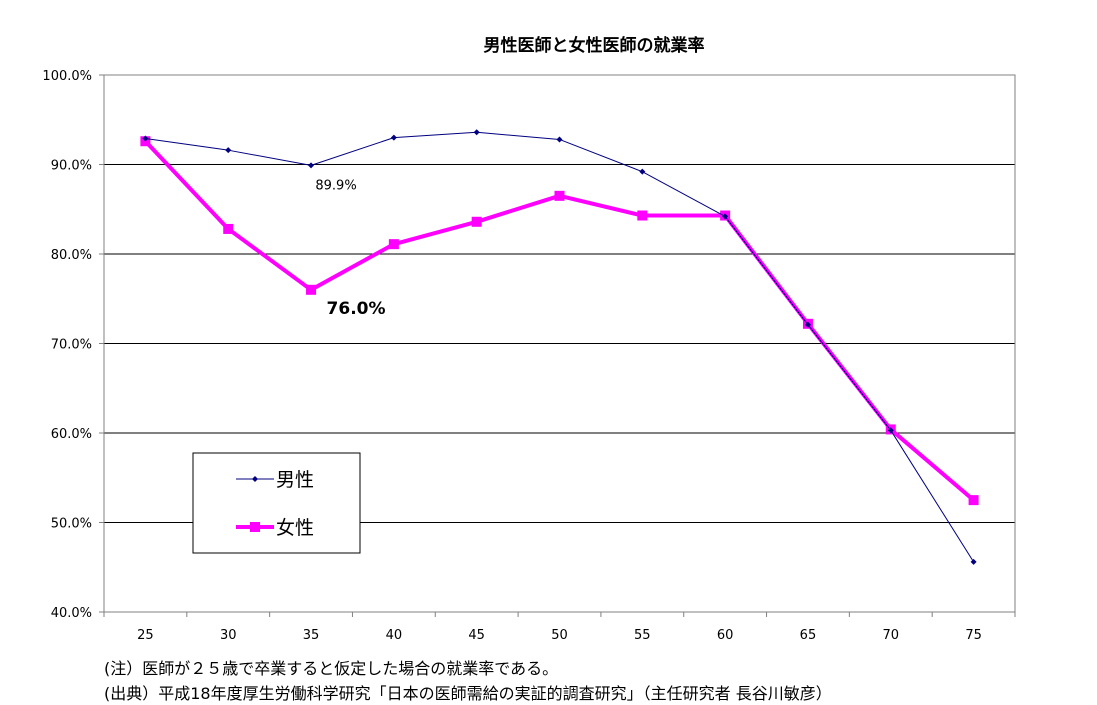 This screenshot has height=705, width=1097. What do you see at coordinates (71, 345) in the screenshot?
I see `y-tick-label: 70.0%` at bounding box center [71, 345].